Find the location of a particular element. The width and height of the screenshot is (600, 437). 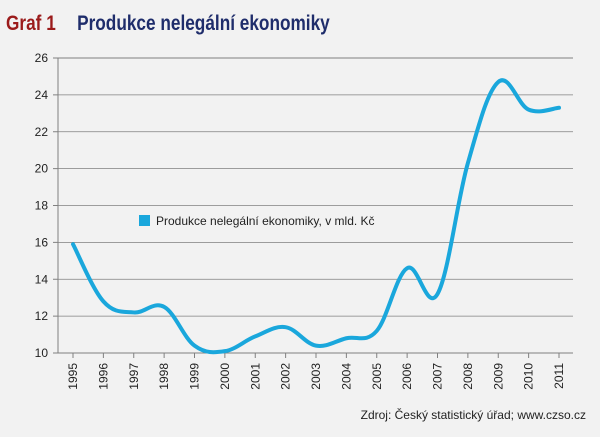

y-tick-label: 10 is located at coordinates (42, 353).